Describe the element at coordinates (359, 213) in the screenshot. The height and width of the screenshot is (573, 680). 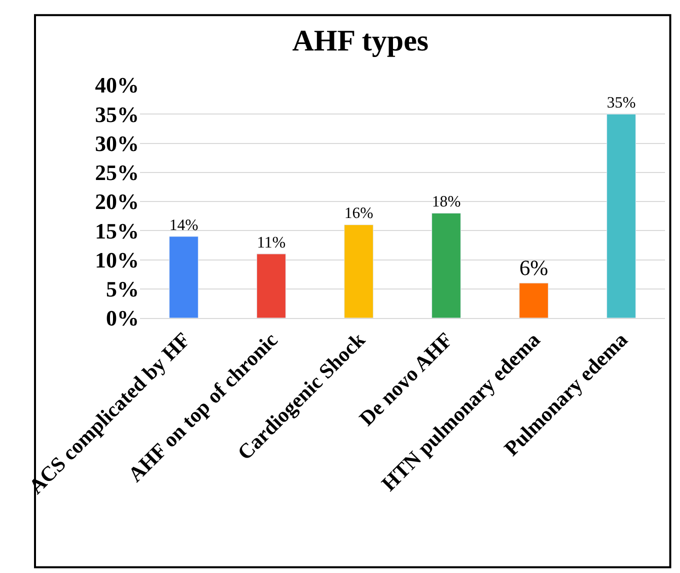
I see `data-label: 16%` at that location.